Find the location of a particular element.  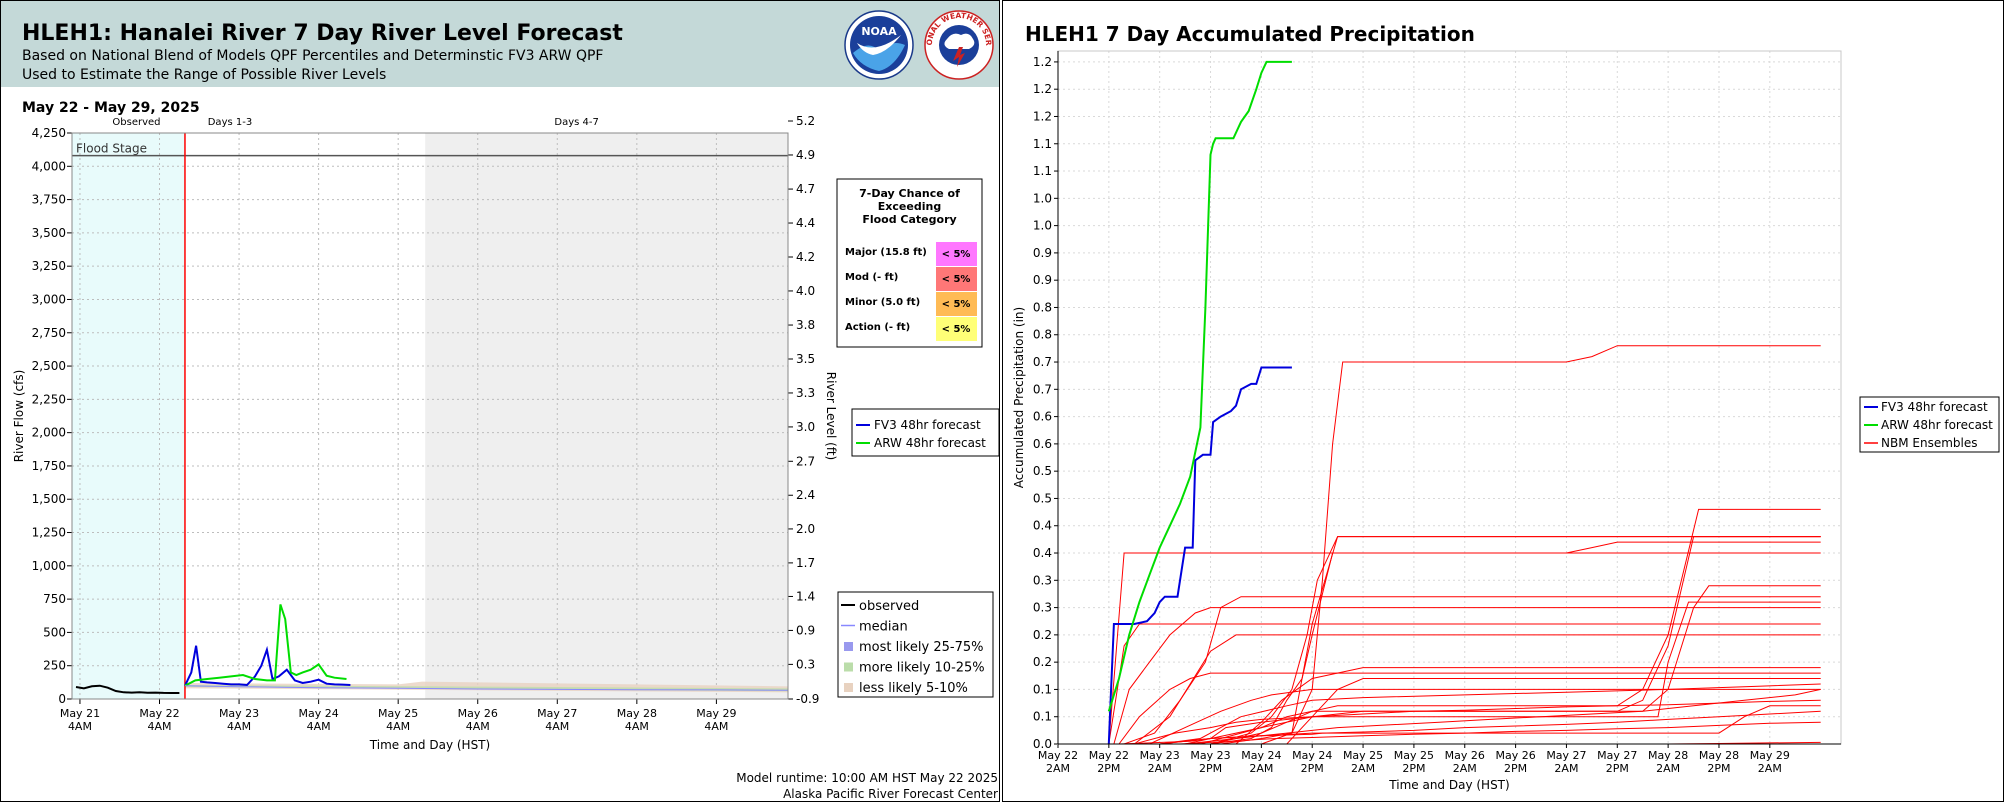

right-tick-label: 4.9 is located at coordinates (805, 155).